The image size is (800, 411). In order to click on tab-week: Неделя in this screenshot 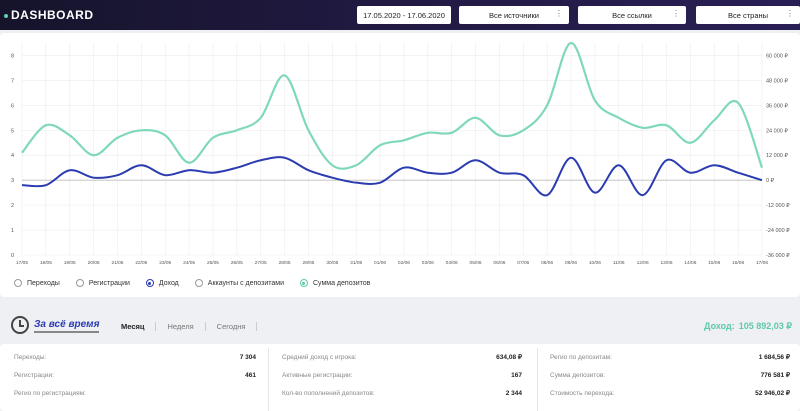, I will do `click(180, 326)`.